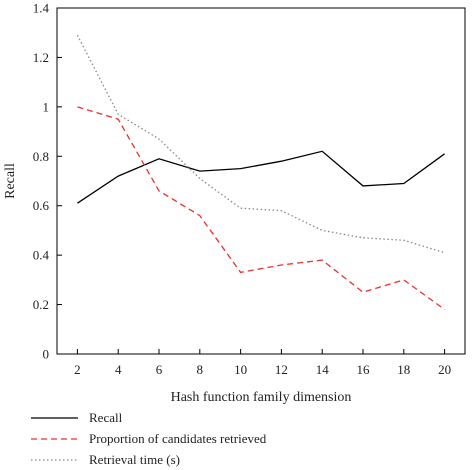 The image size is (474, 470). I want to click on x-tick-label: 10, so click(240, 369).